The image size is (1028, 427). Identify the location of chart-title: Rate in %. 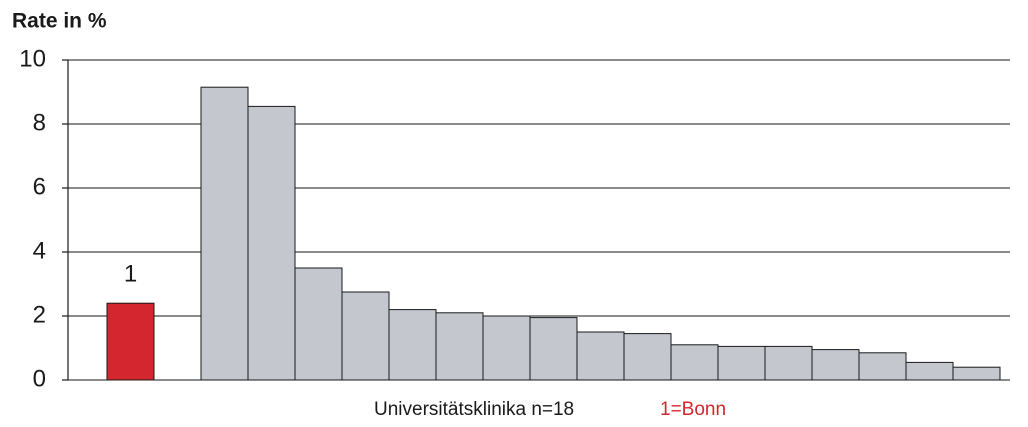
(59, 21).